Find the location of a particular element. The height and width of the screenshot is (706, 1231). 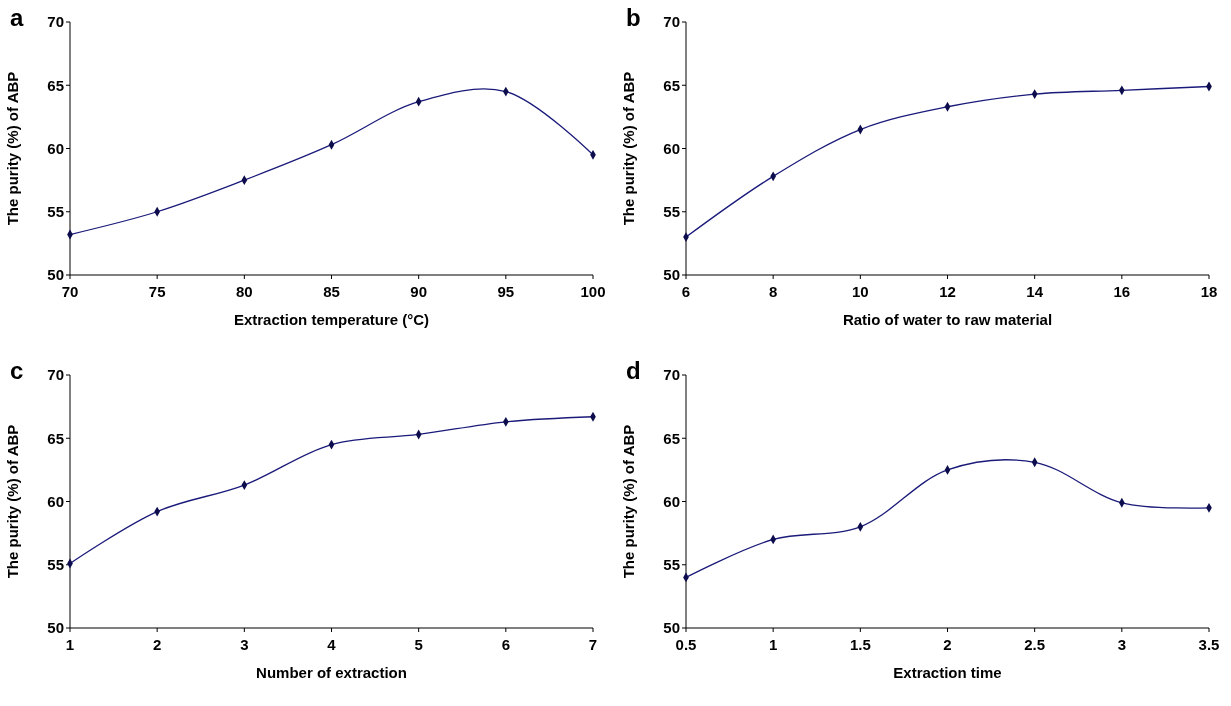

x-tick-label: 100 is located at coordinates (593, 291).